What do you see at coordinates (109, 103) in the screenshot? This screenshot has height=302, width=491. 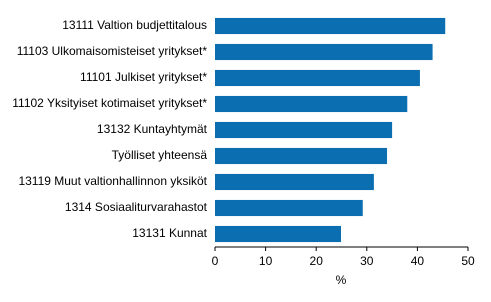 I see `y-tick-label: 11102 Yksityiset kotimaiset yritykset*` at bounding box center [109, 103].